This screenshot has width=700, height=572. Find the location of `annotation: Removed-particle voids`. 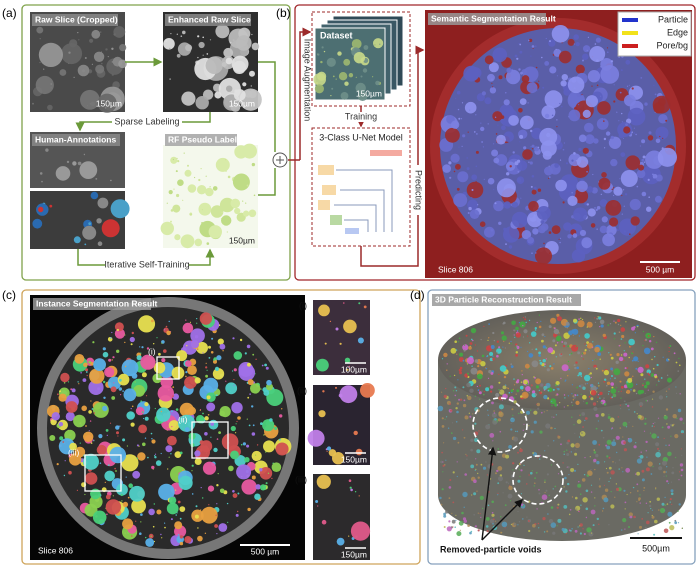

annotation: Removed-particle voids is located at coordinates (491, 549).